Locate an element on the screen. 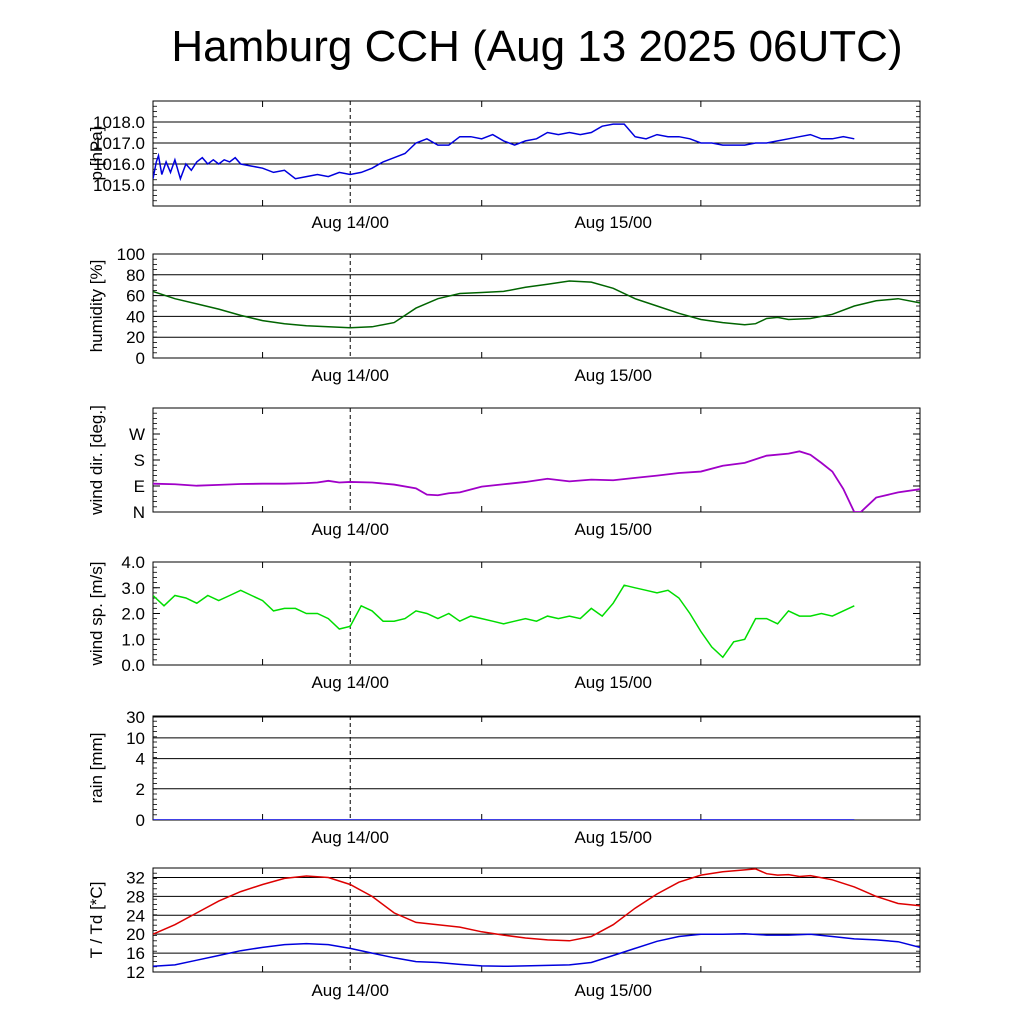 This screenshot has height=1024, width=1024. y-tick-label: 2 is located at coordinates (140, 789).